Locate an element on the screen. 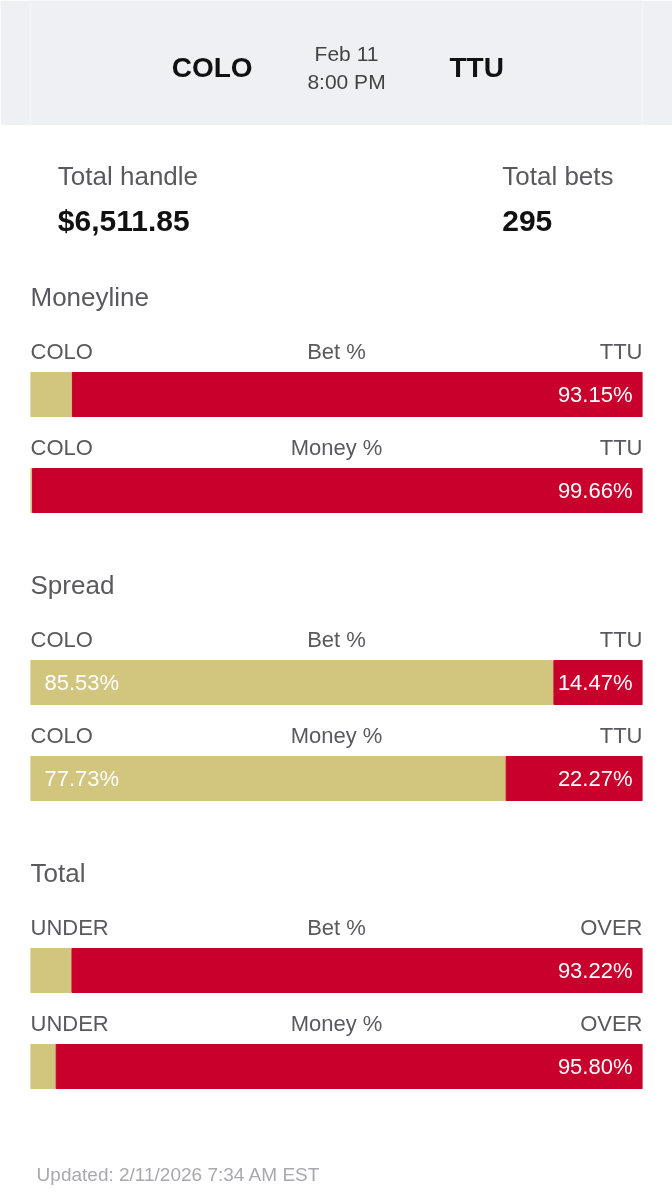  data-label: 22.27% is located at coordinates (595, 778).